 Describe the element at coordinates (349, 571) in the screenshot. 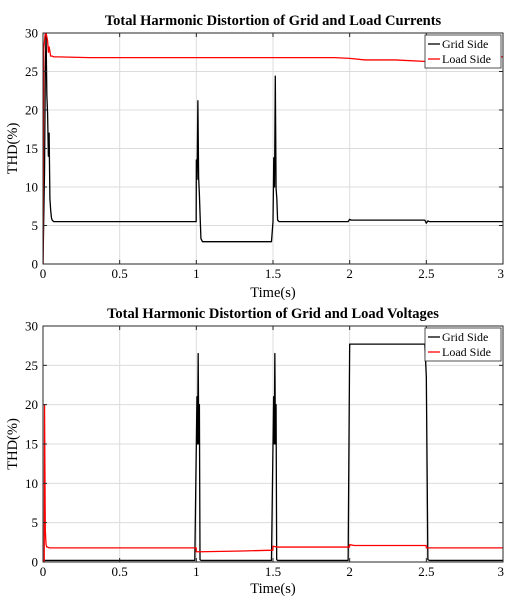

I see `chart2-x-tick-label: 2` at that location.